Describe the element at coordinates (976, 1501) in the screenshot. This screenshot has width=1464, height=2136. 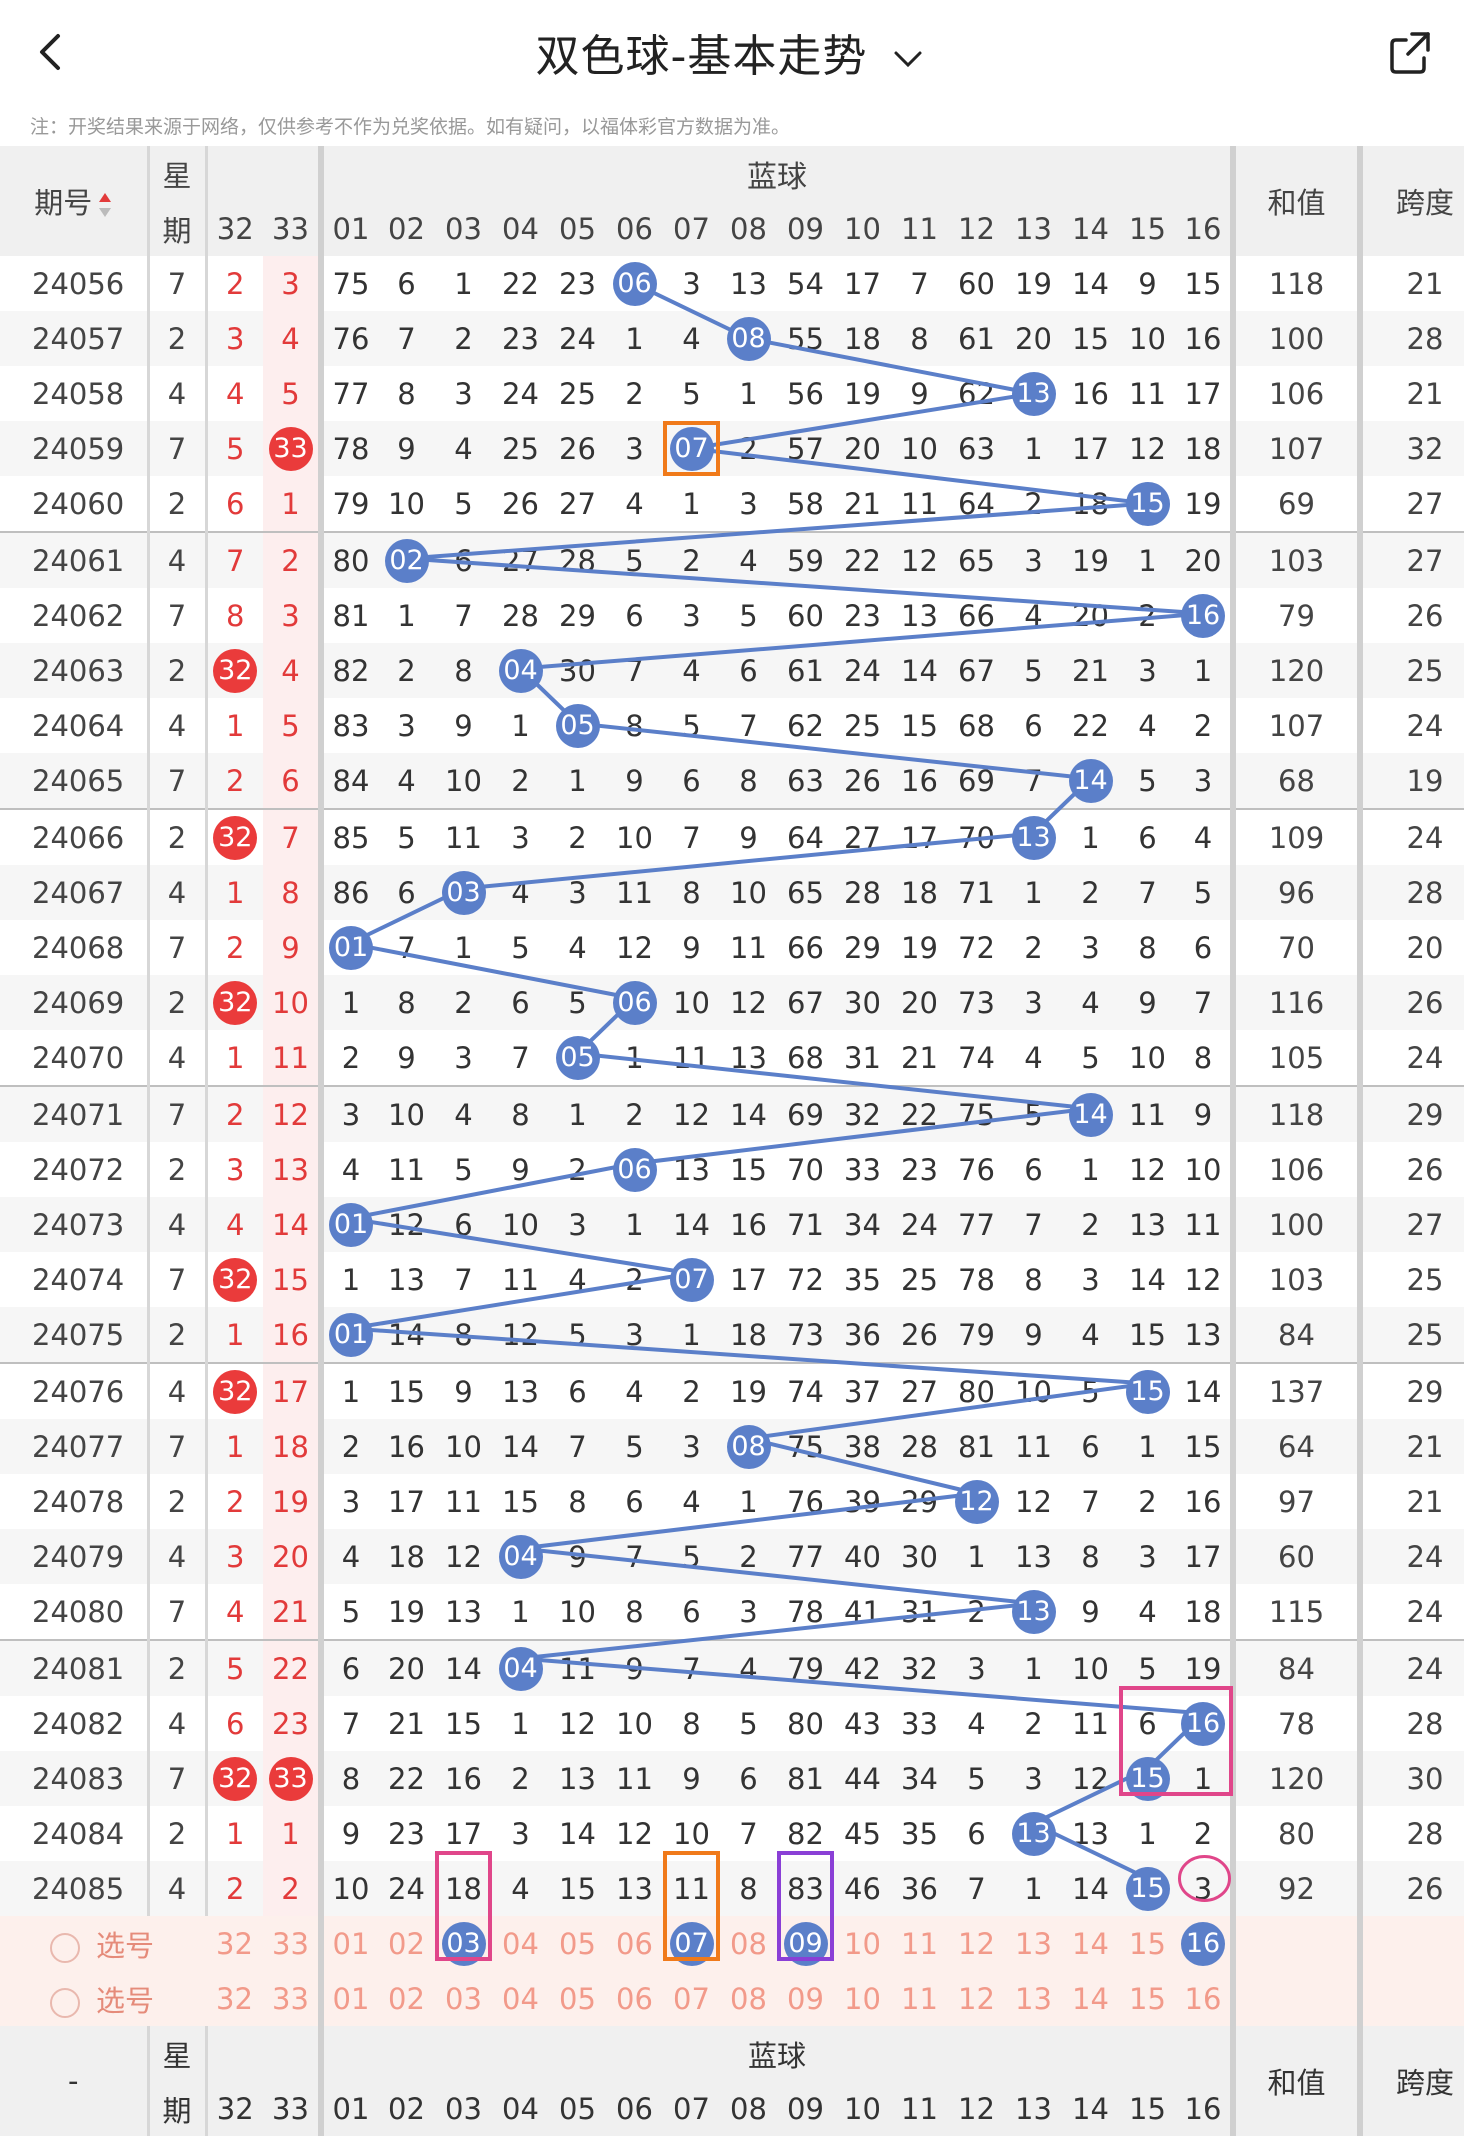
I see `blue-cell: 12` at that location.